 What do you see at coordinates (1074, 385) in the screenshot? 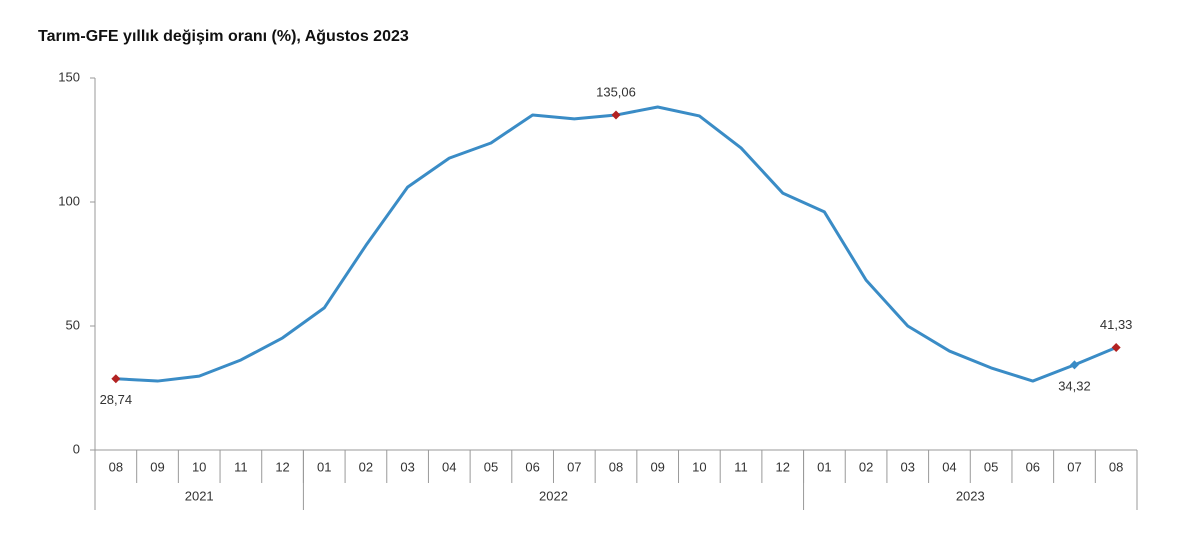
I see `data-label: 34,32` at bounding box center [1074, 385].